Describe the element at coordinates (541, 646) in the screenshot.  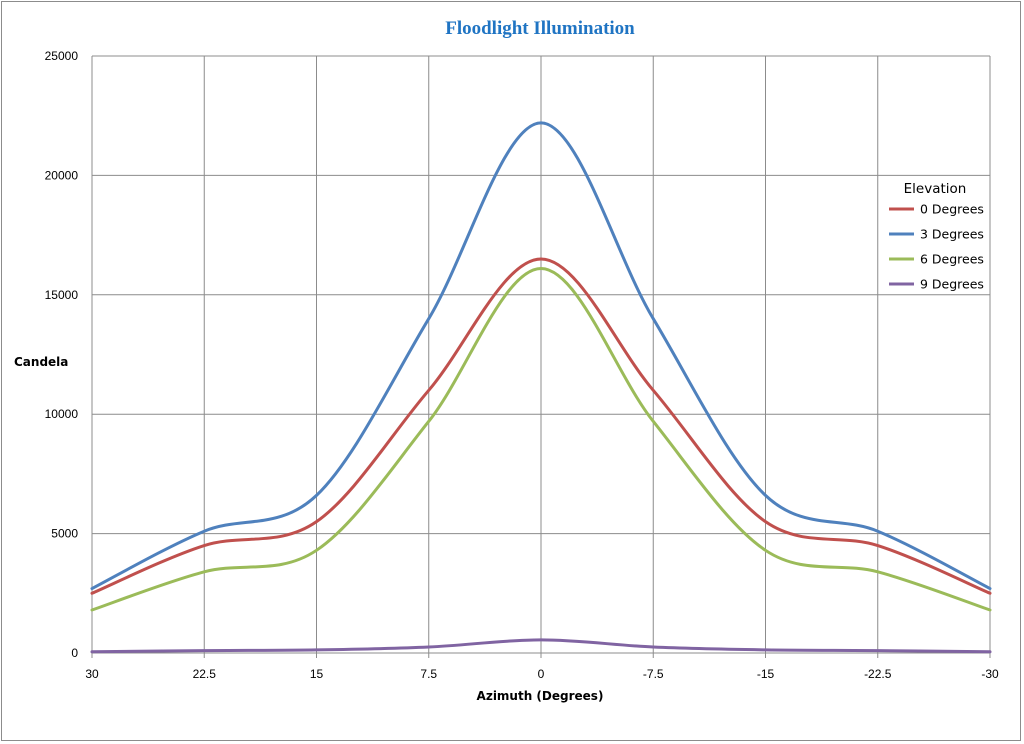
I see `series-line-9-degrees` at that location.